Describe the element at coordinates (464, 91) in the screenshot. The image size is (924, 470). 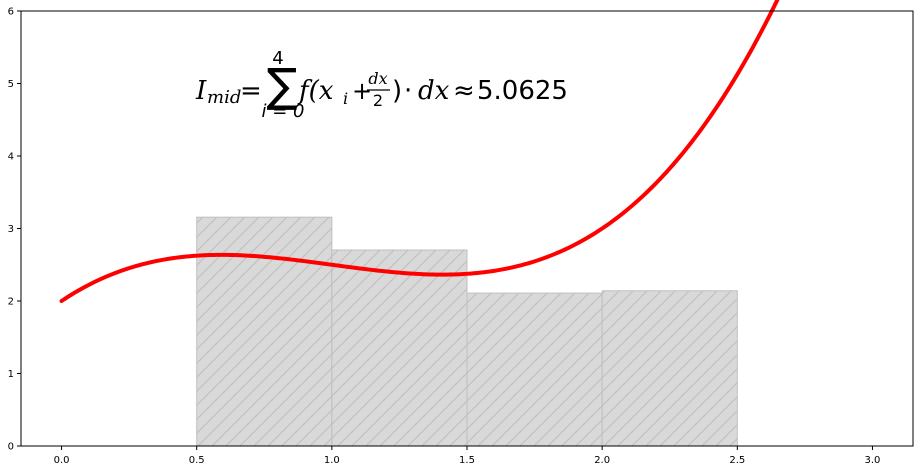
I see `formula-approx: ≈` at that location.